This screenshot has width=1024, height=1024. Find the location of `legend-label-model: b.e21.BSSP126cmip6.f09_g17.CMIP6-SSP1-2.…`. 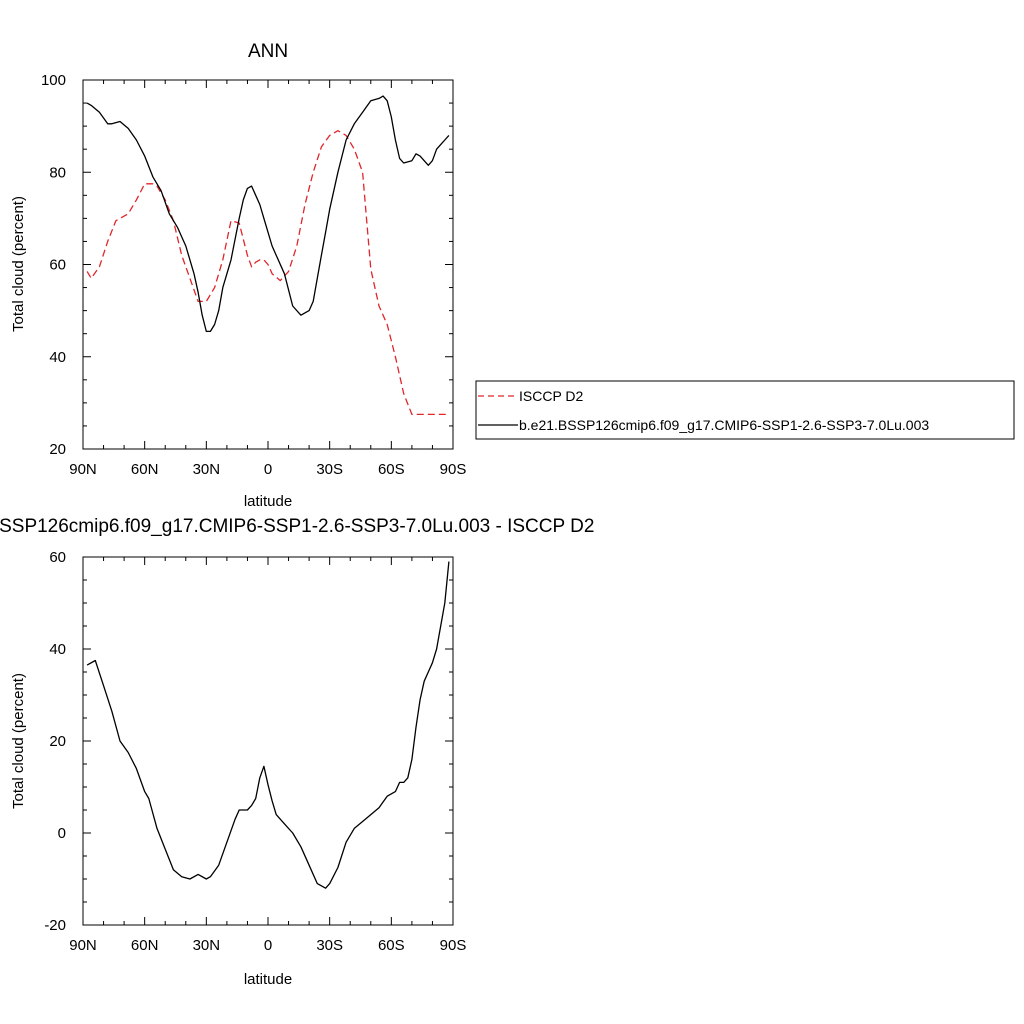

legend-label-model: b.e21.BSSP126cmip6.f09_g17.CMIP6-SSP1-2.… is located at coordinates (724, 425).